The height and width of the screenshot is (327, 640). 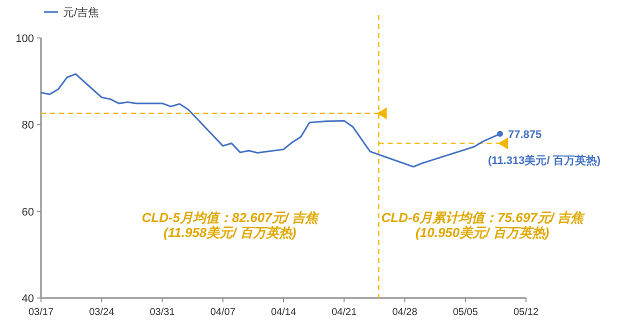 I want to click on y-tick-label: 100, so click(x=25, y=39).